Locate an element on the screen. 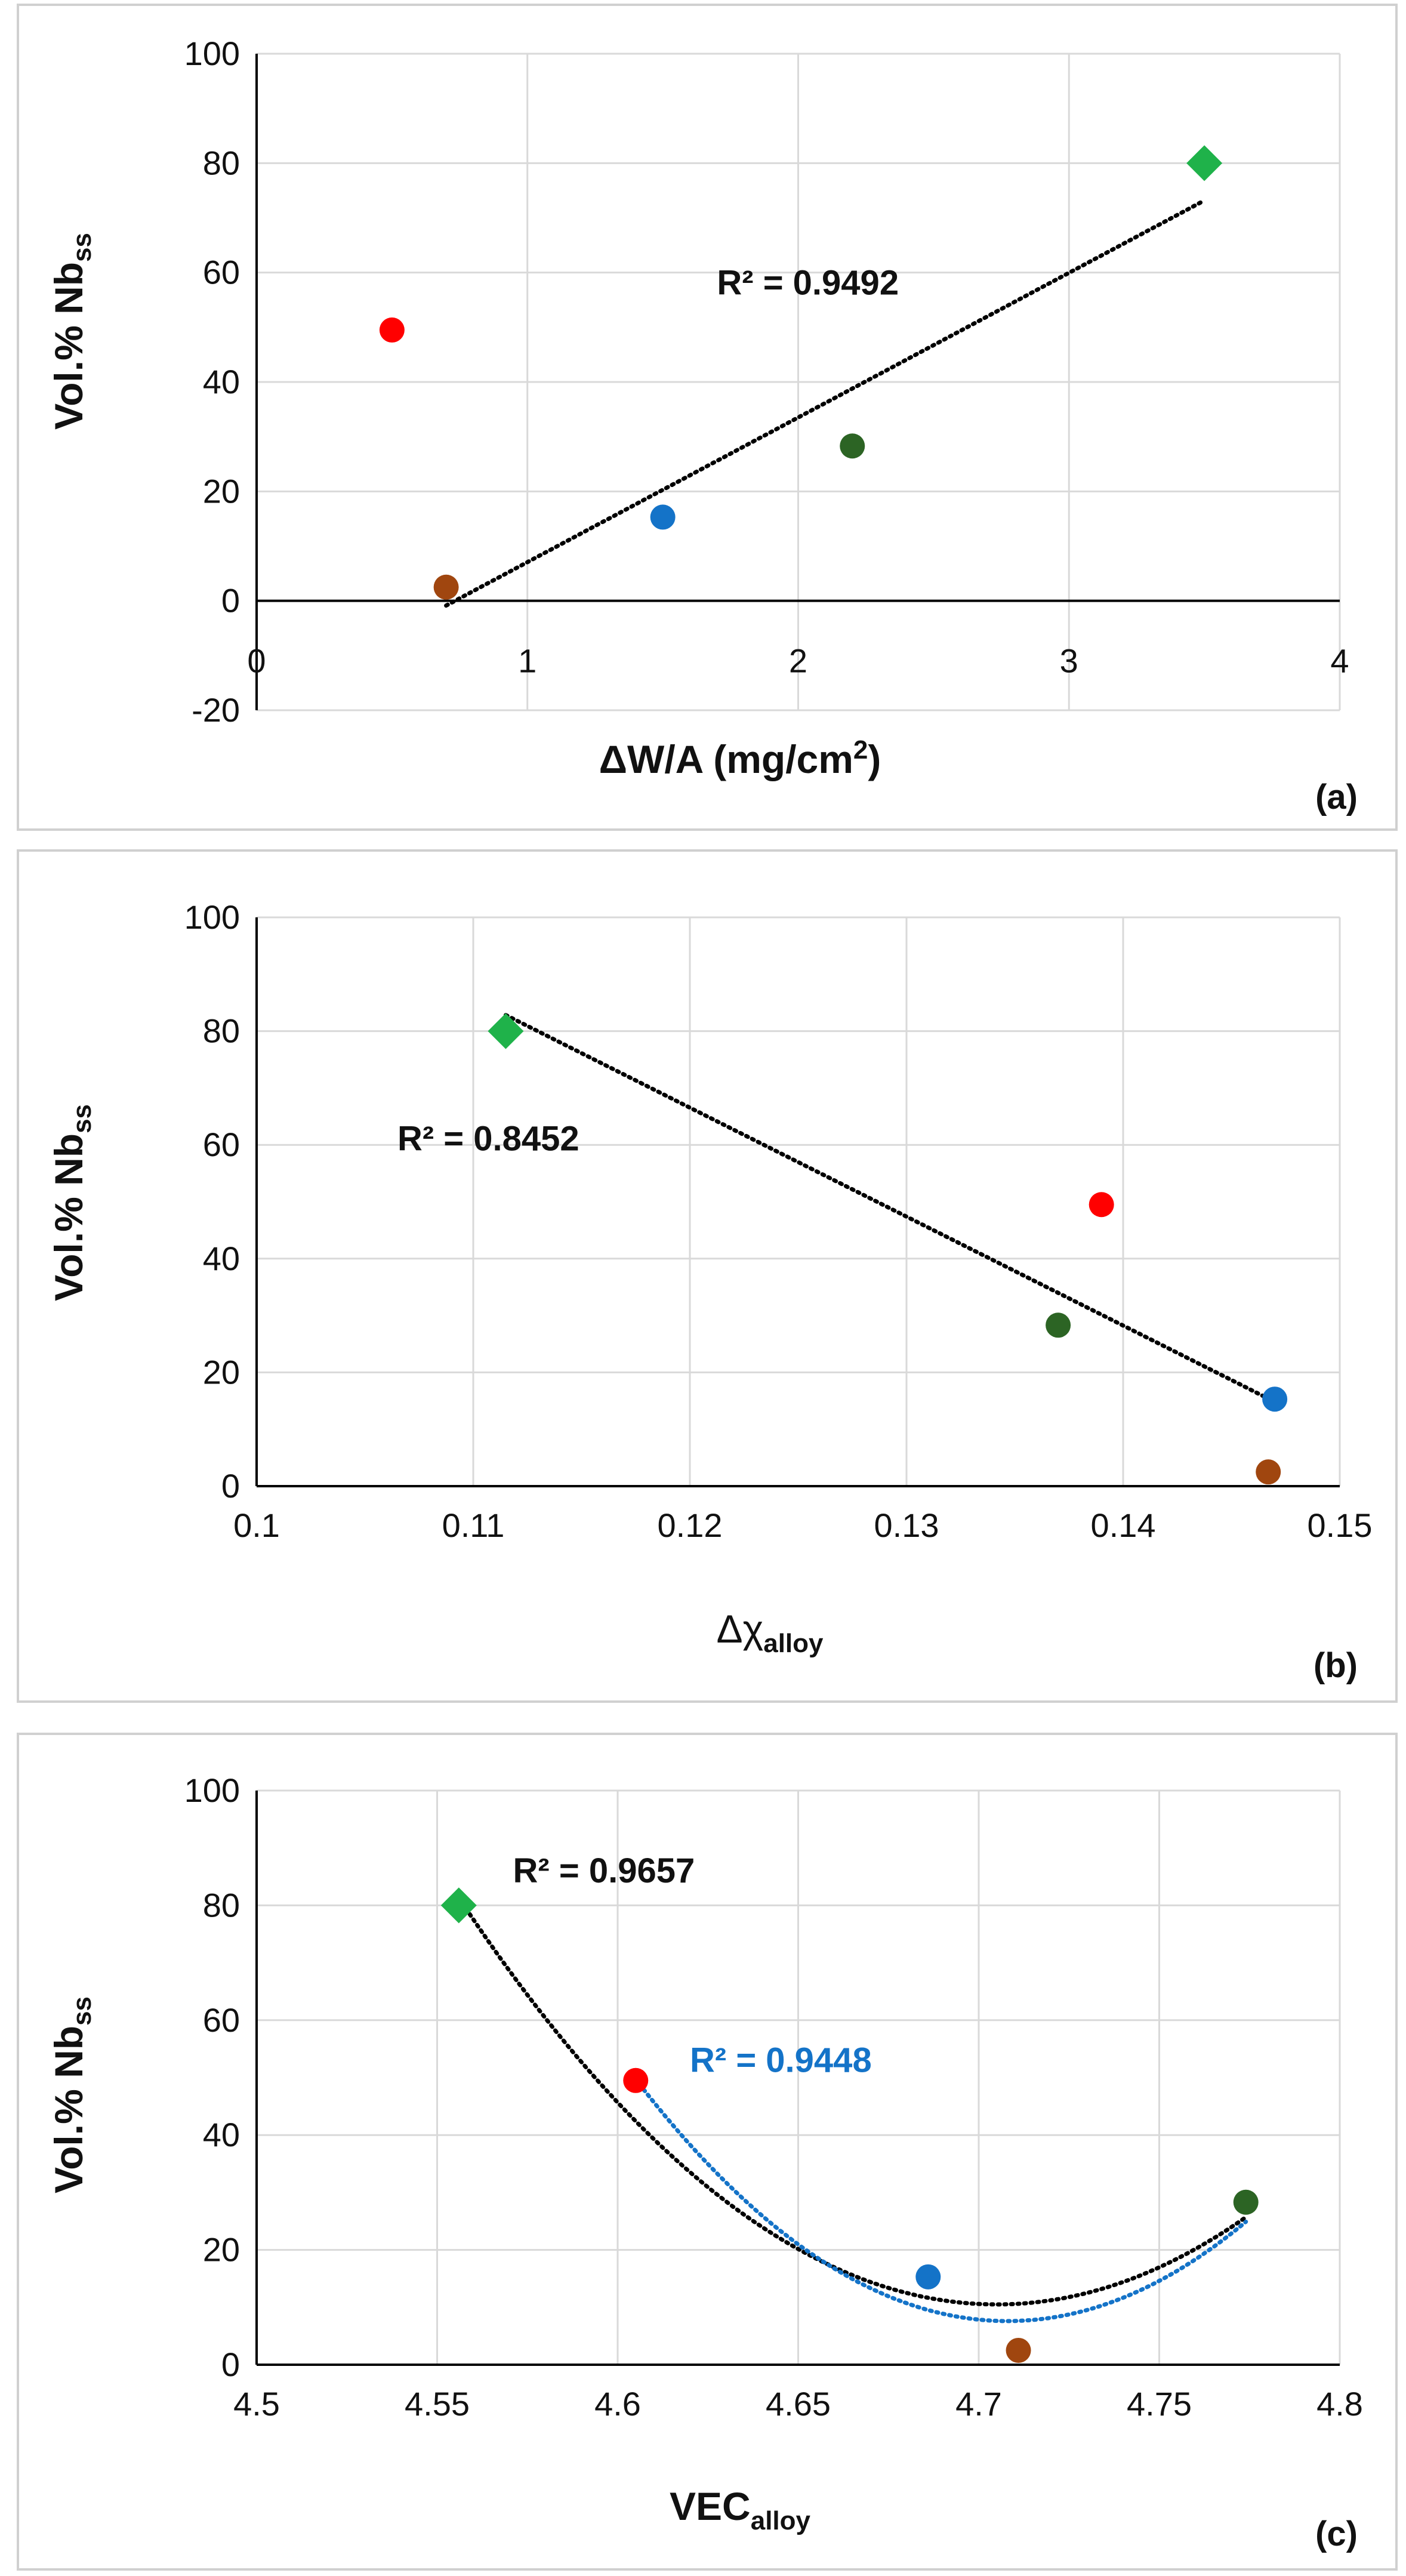 The height and width of the screenshot is (2576, 1406). x-tick-label: 4.65 is located at coordinates (799, 2404).